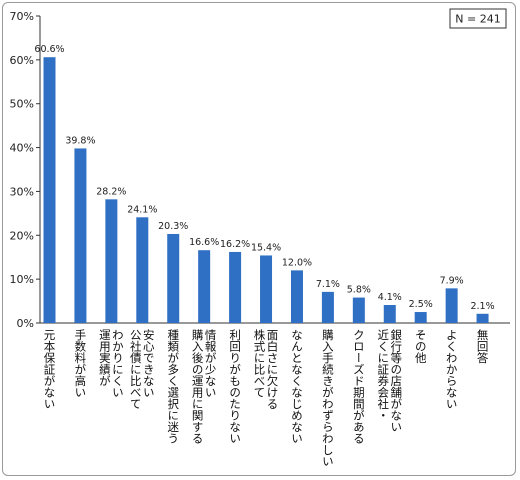 The image size is (520, 480). Describe the element at coordinates (266, 247) in the screenshot. I see `data-label: 15.4%` at that location.